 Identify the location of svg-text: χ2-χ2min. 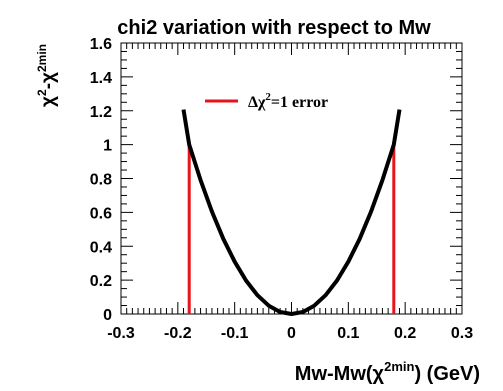
(47, 75).